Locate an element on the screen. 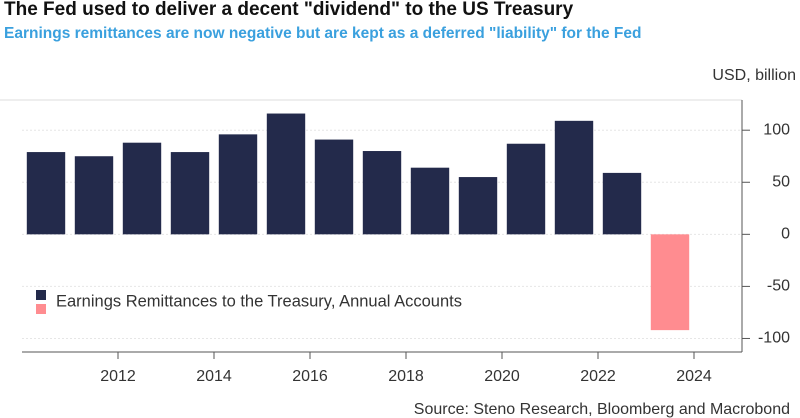 The image size is (800, 418). x-tick-label: 2024 is located at coordinates (694, 376).